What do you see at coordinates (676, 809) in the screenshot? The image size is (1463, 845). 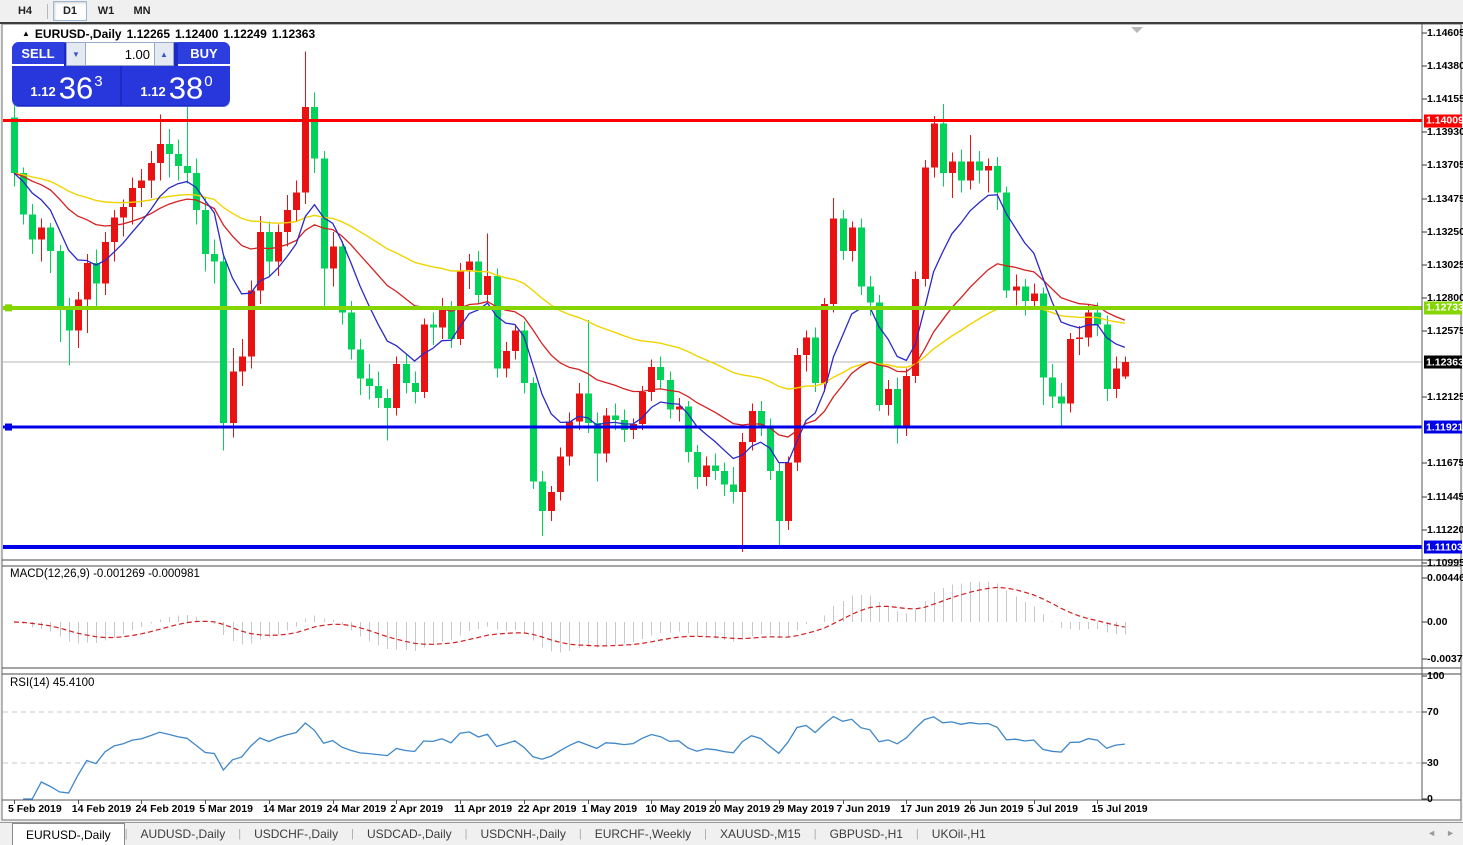 I see `date-label: 10 May 2019` at bounding box center [676, 809].